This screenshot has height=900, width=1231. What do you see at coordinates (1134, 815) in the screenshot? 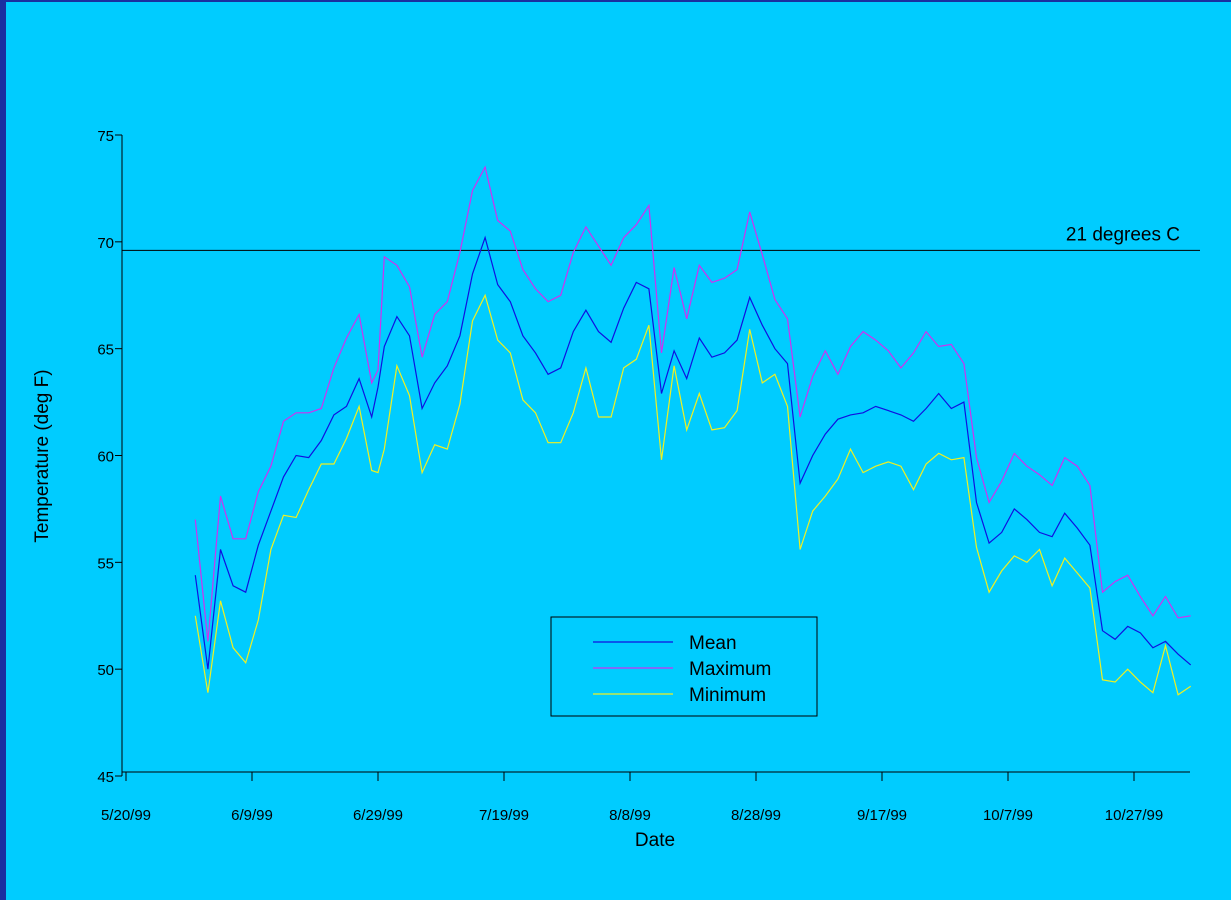
I see `x-tick-label: 10/27/99` at bounding box center [1134, 815].